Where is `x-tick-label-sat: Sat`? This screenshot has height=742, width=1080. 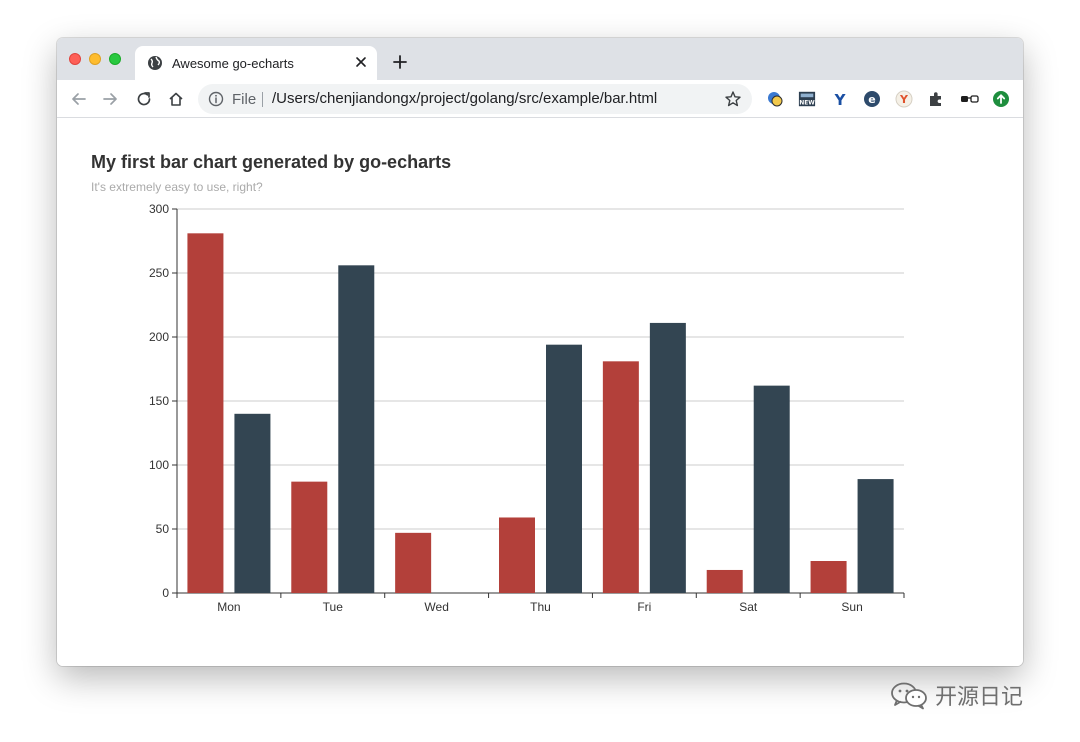 x-tick-label-sat: Sat is located at coordinates (748, 607).